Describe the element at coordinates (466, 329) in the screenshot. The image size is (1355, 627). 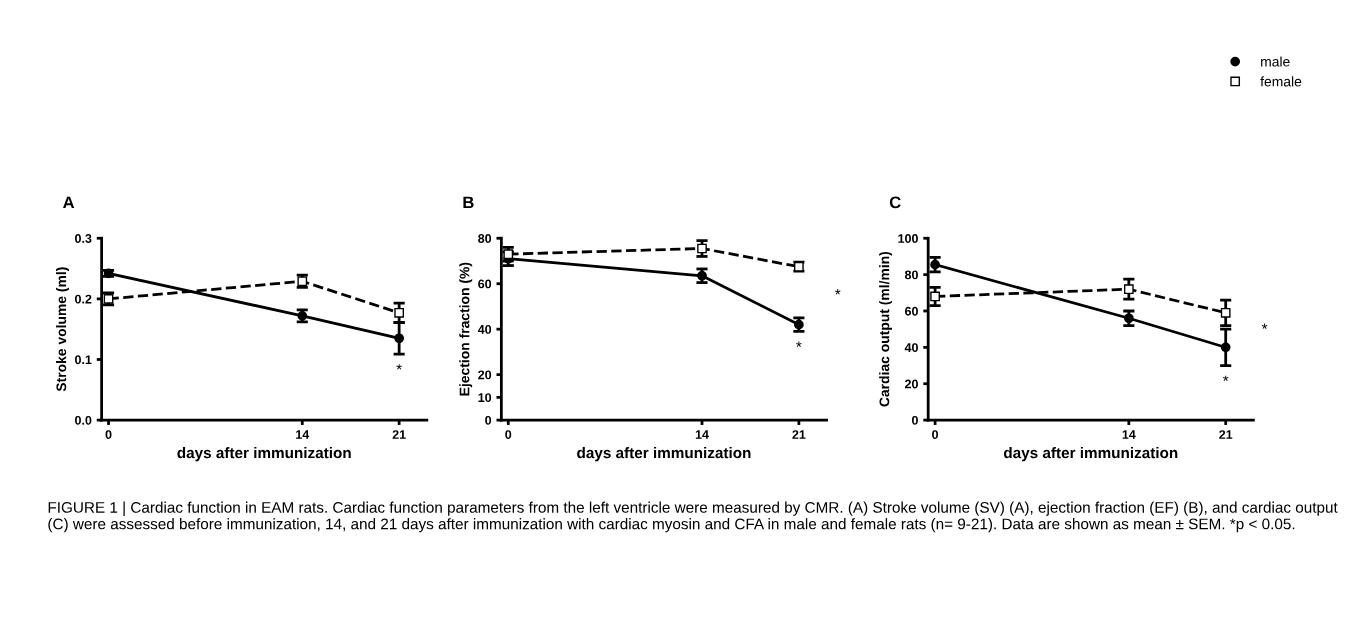
I see `y-axis-title: Ejection fraction (%)` at that location.